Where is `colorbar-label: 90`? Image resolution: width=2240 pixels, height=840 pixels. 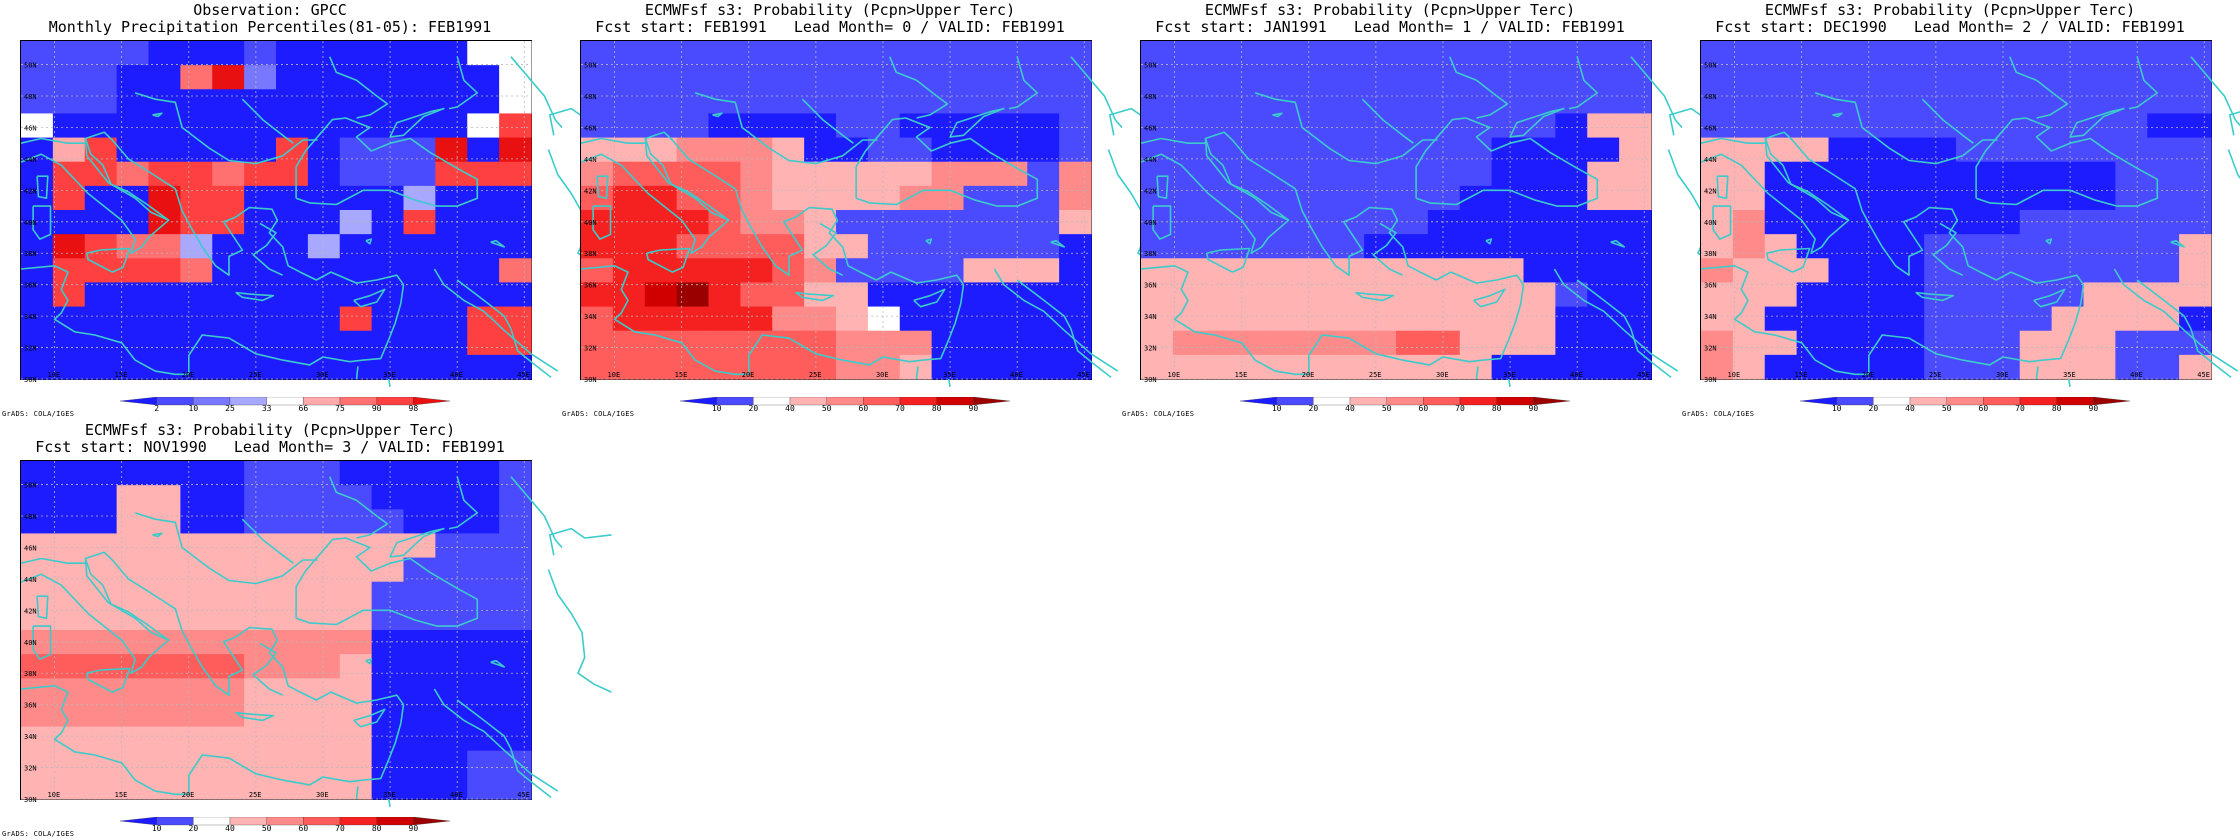 colorbar-label: 90 is located at coordinates (414, 827).